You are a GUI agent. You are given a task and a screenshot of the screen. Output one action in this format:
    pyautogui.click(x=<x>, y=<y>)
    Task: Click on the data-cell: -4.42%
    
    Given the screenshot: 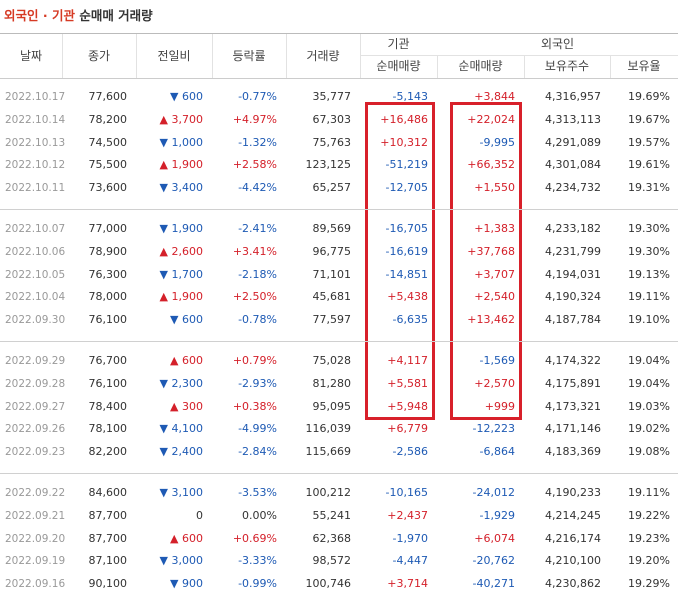 What is the action you would take?
    pyautogui.click(x=257, y=187)
    